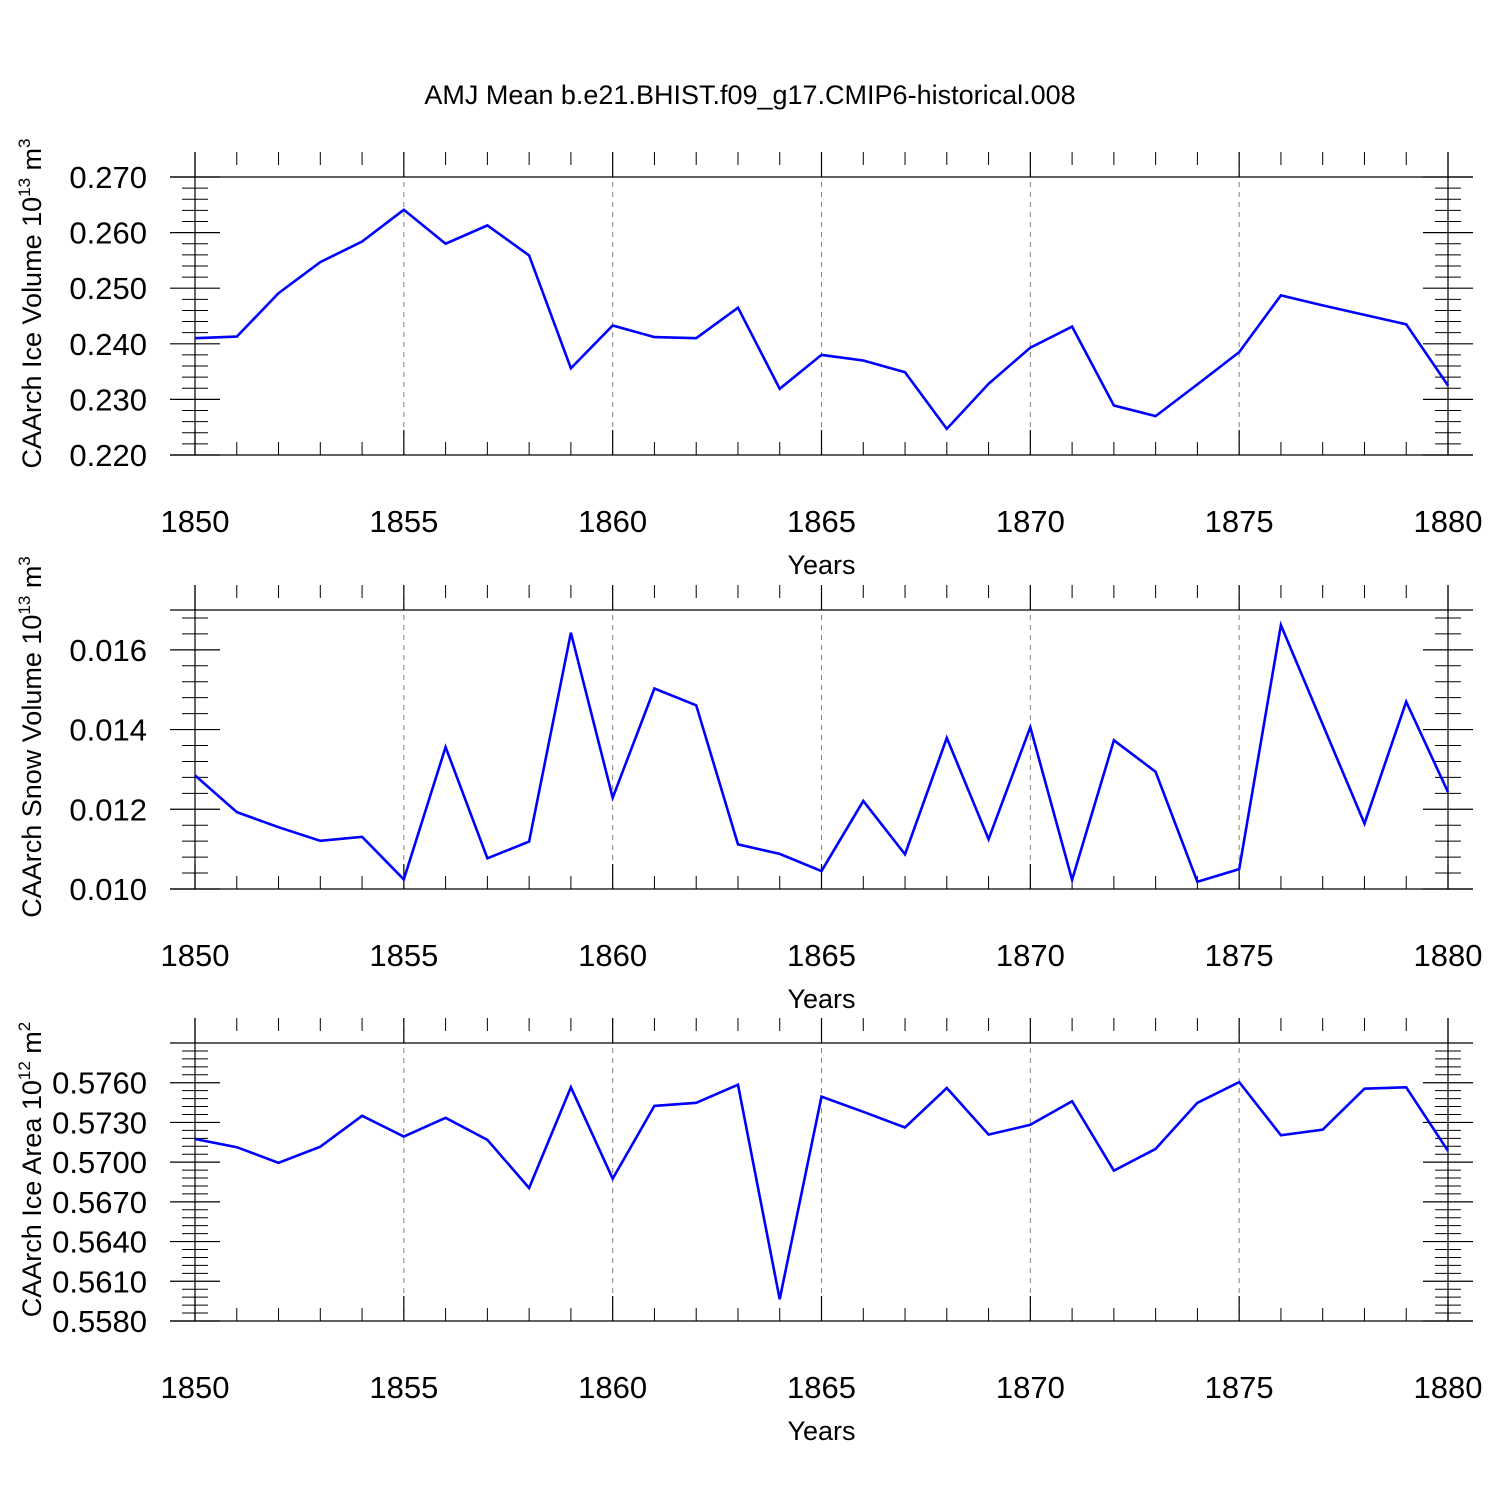 The image size is (1500, 1500). I want to click on y-axis-label-main: CAArch Ice Volume 10, so click(32, 333).